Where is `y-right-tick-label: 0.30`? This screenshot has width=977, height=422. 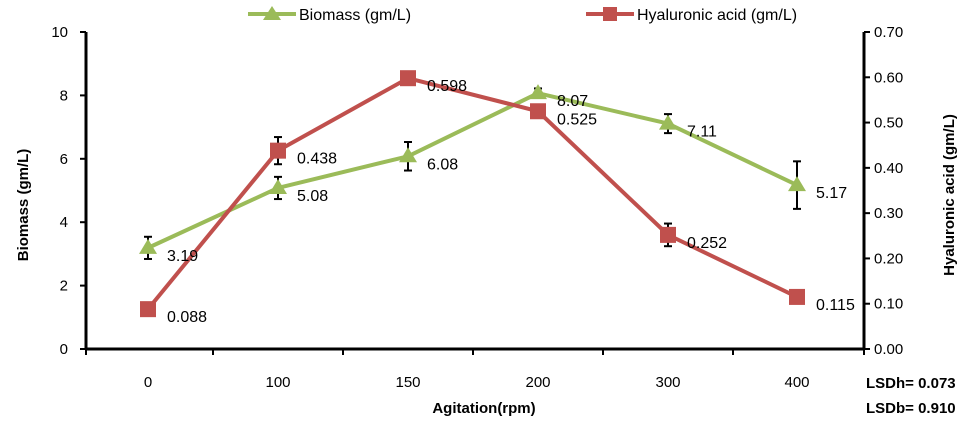
y-right-tick-label: 0.30 is located at coordinates (888, 213).